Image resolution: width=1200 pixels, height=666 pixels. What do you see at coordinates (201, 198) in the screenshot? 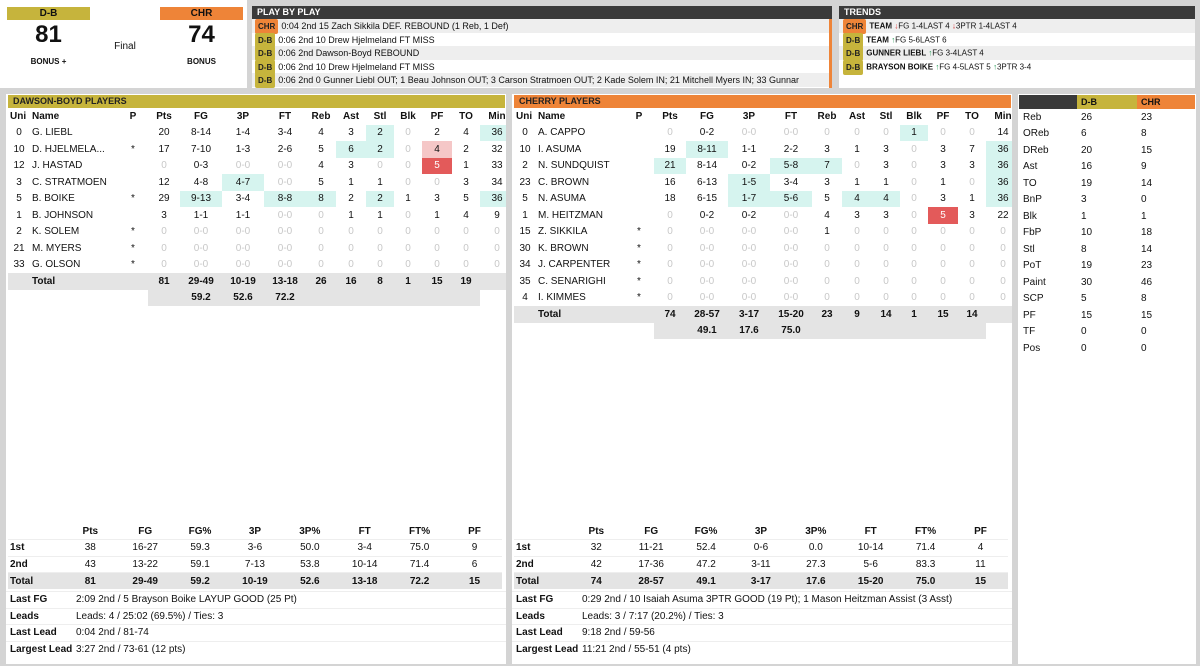
I see `player-cell: 9-13` at bounding box center [201, 198].